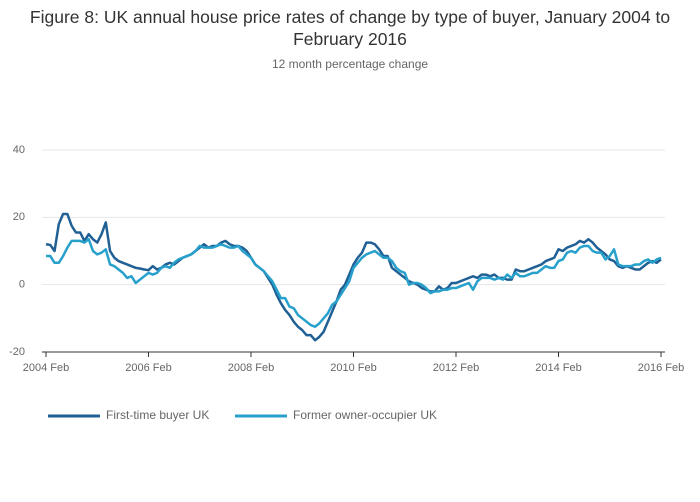  What do you see at coordinates (157, 415) in the screenshot?
I see `legend-label: First-time buyer UK` at bounding box center [157, 415].